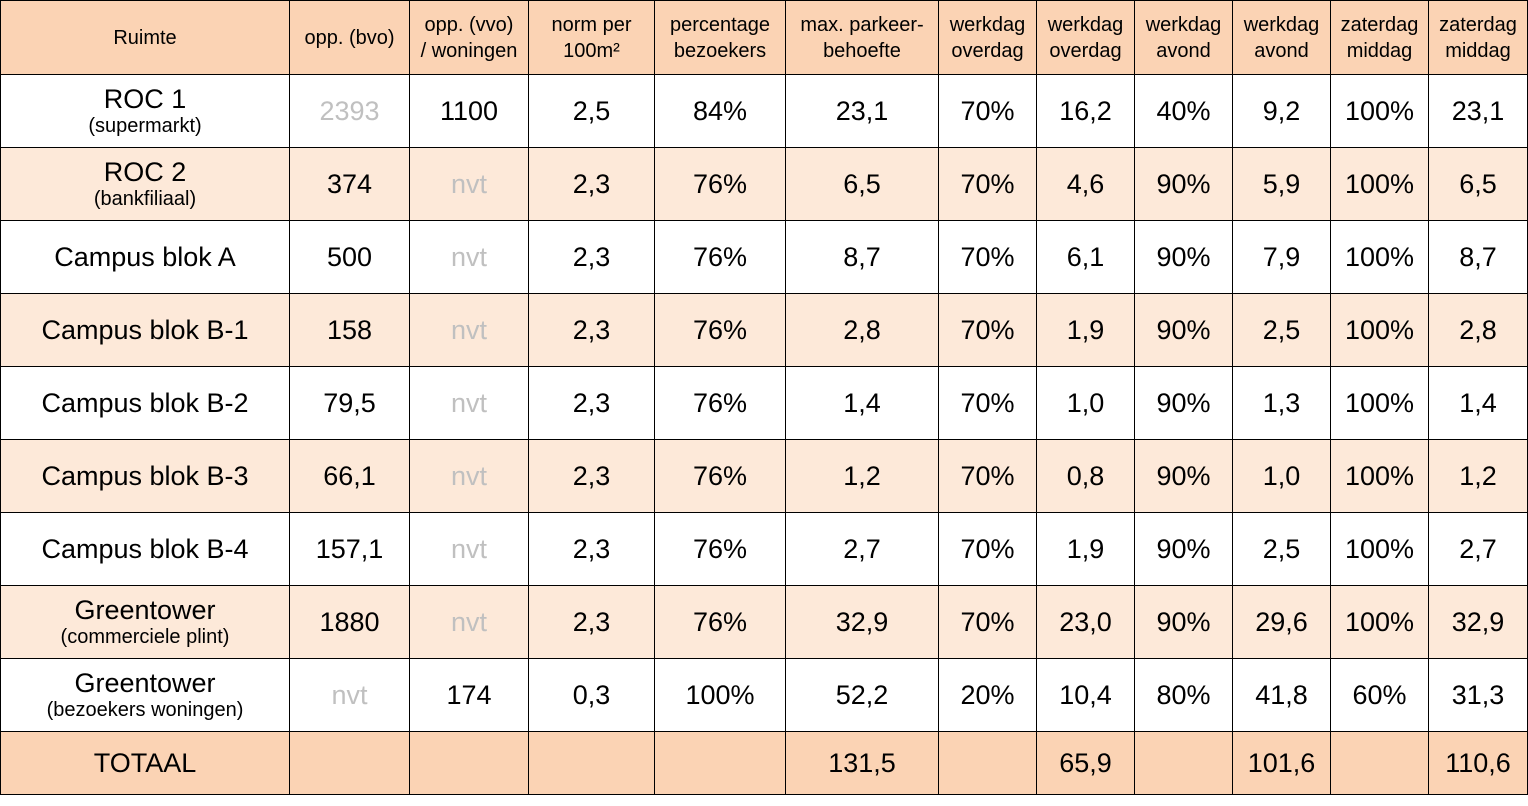 The image size is (1528, 806). Describe the element at coordinates (1281, 184) in the screenshot. I see `cell-weekday-evening: 5,9` at that location.